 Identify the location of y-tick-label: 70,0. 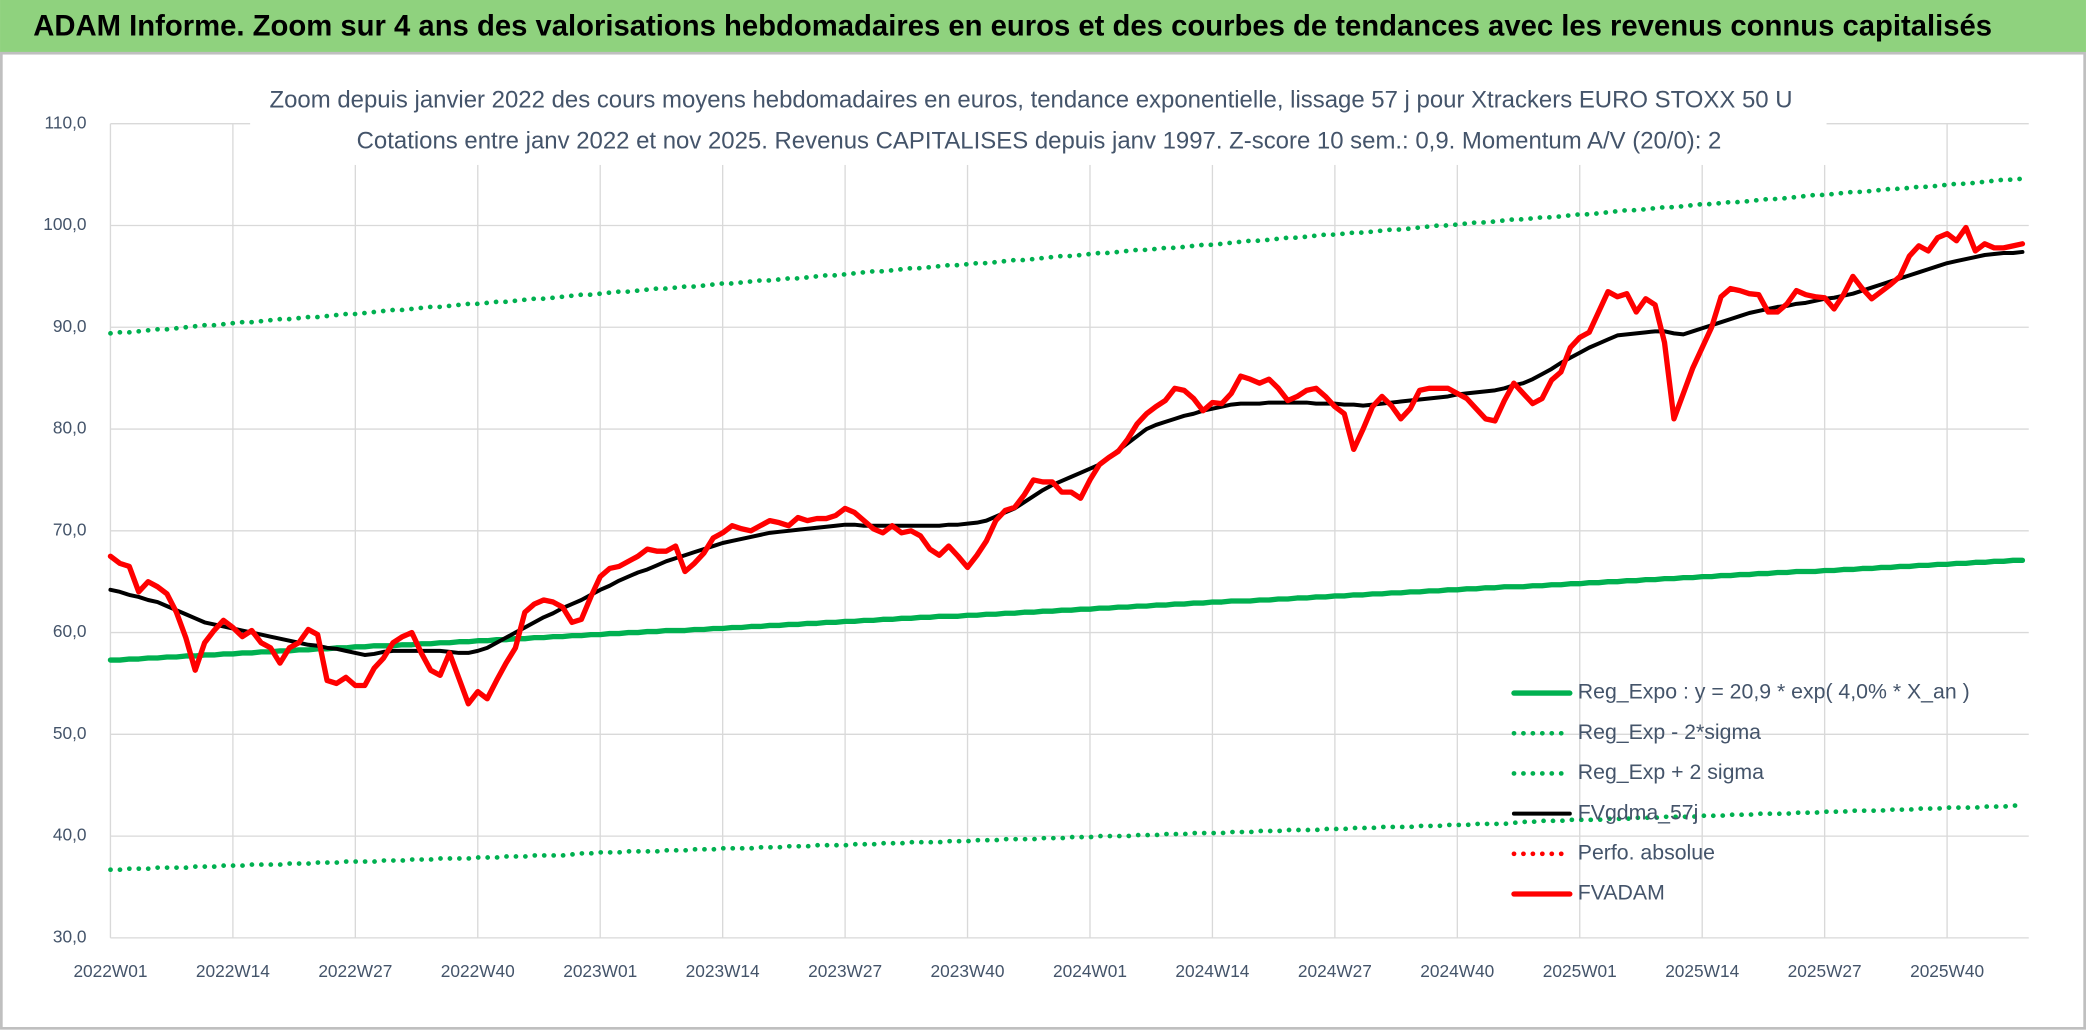
(70, 529).